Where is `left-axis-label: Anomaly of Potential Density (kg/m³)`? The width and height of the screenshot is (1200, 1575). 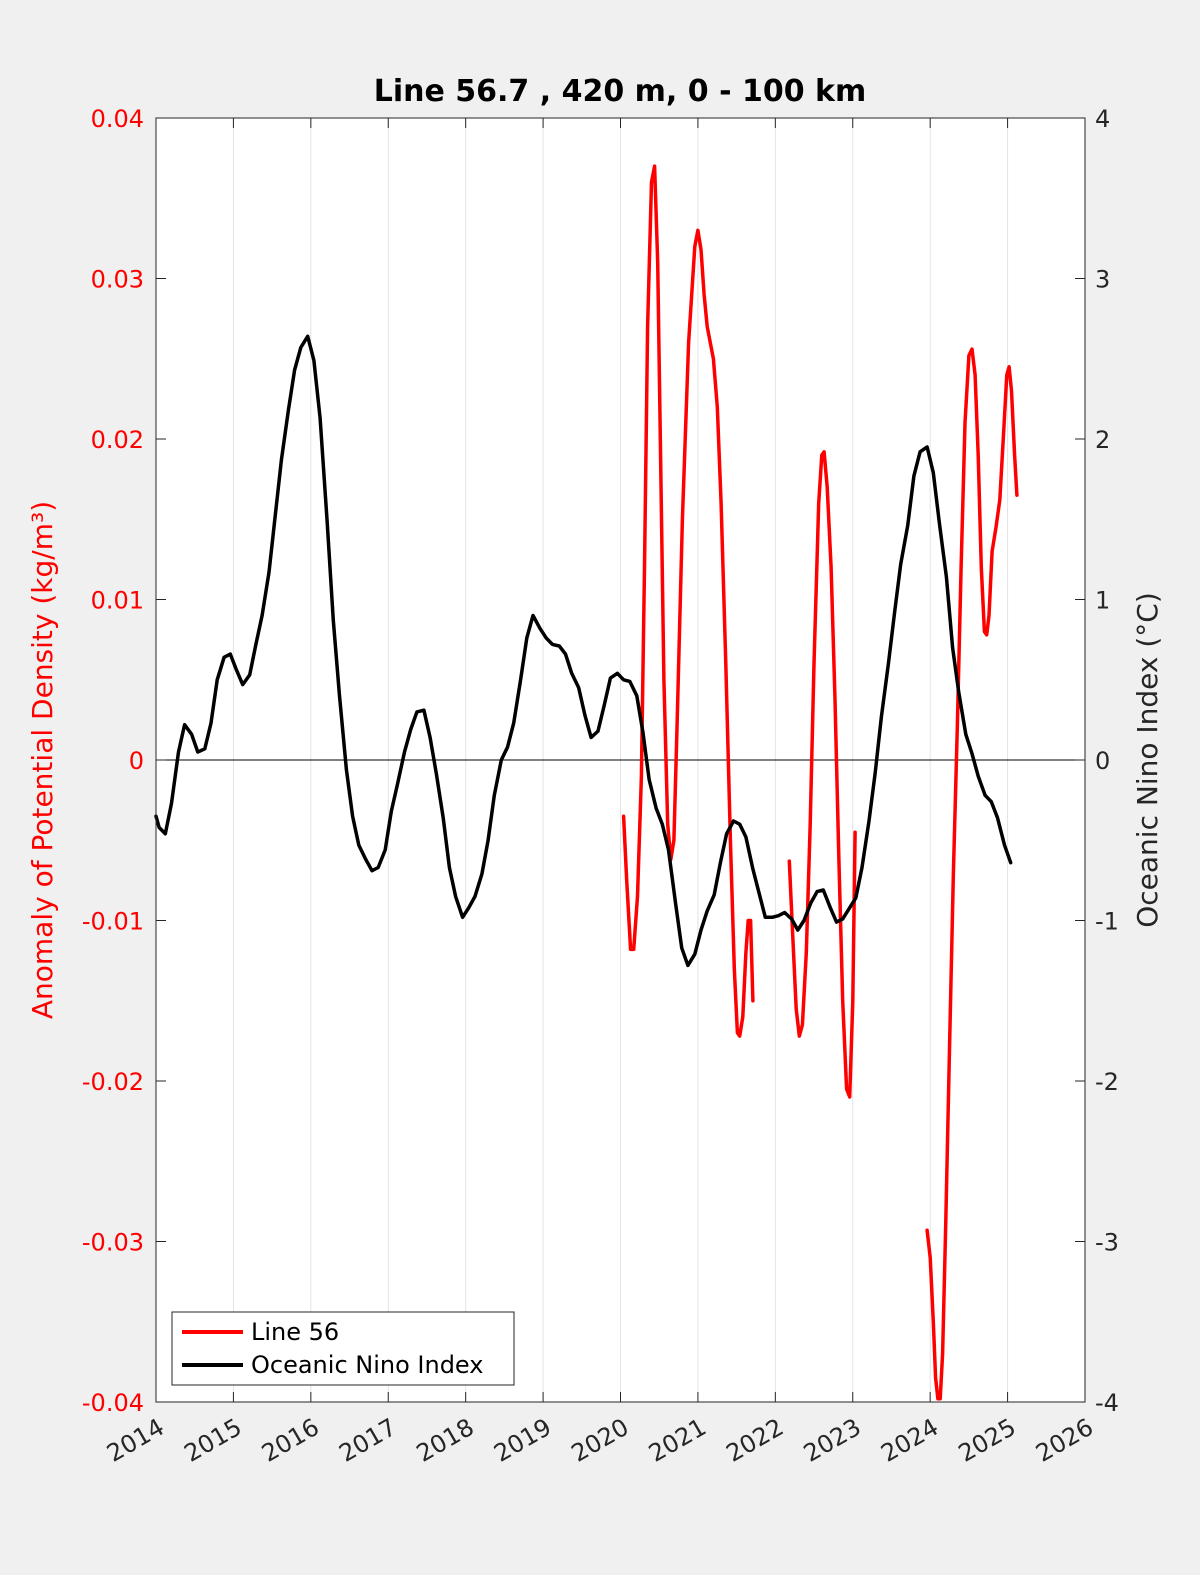
left-axis-label: Anomaly of Potential Density (kg/m³) is located at coordinates (42, 760).